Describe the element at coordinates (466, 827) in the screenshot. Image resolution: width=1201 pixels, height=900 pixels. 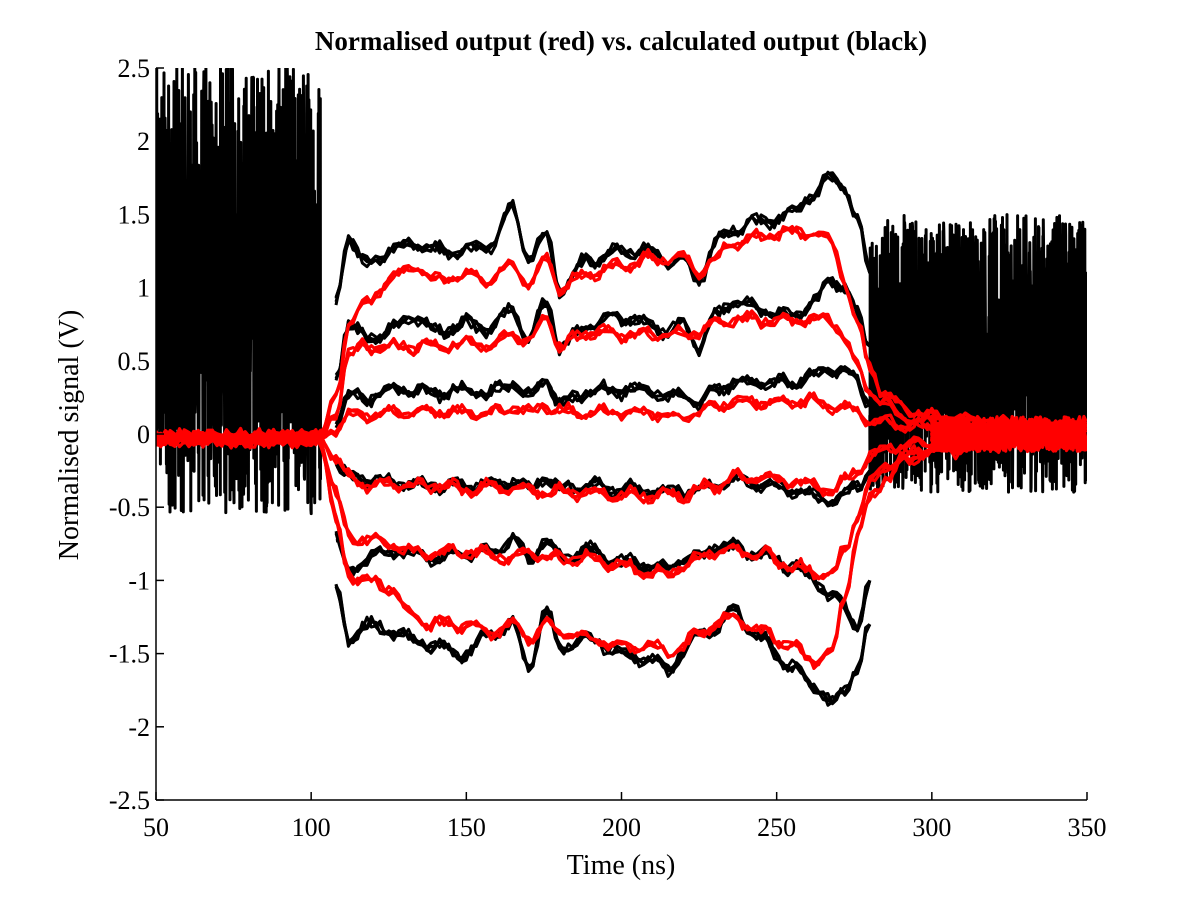
I see `x-tick-label: 150` at that location.